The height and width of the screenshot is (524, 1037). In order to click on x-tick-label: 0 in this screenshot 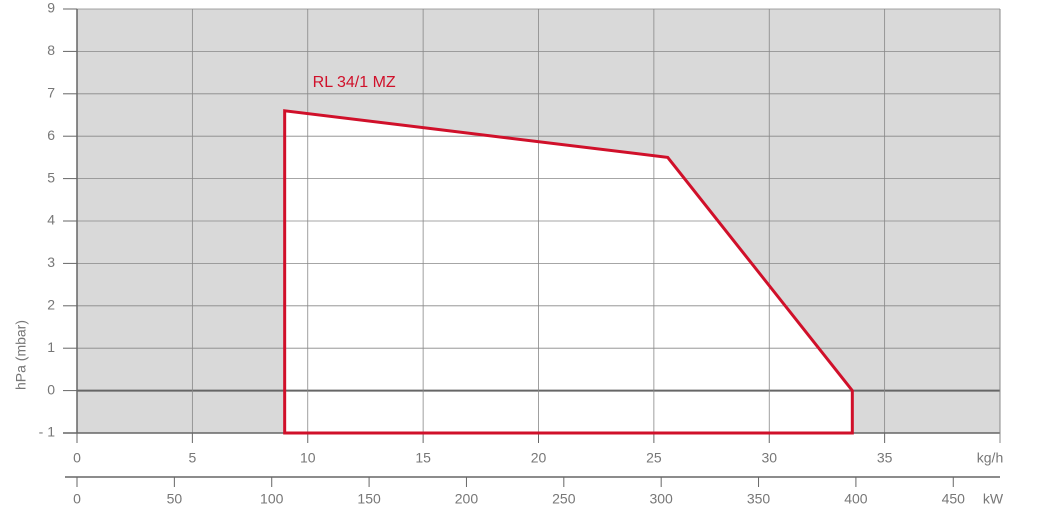, I will do `click(77, 458)`.